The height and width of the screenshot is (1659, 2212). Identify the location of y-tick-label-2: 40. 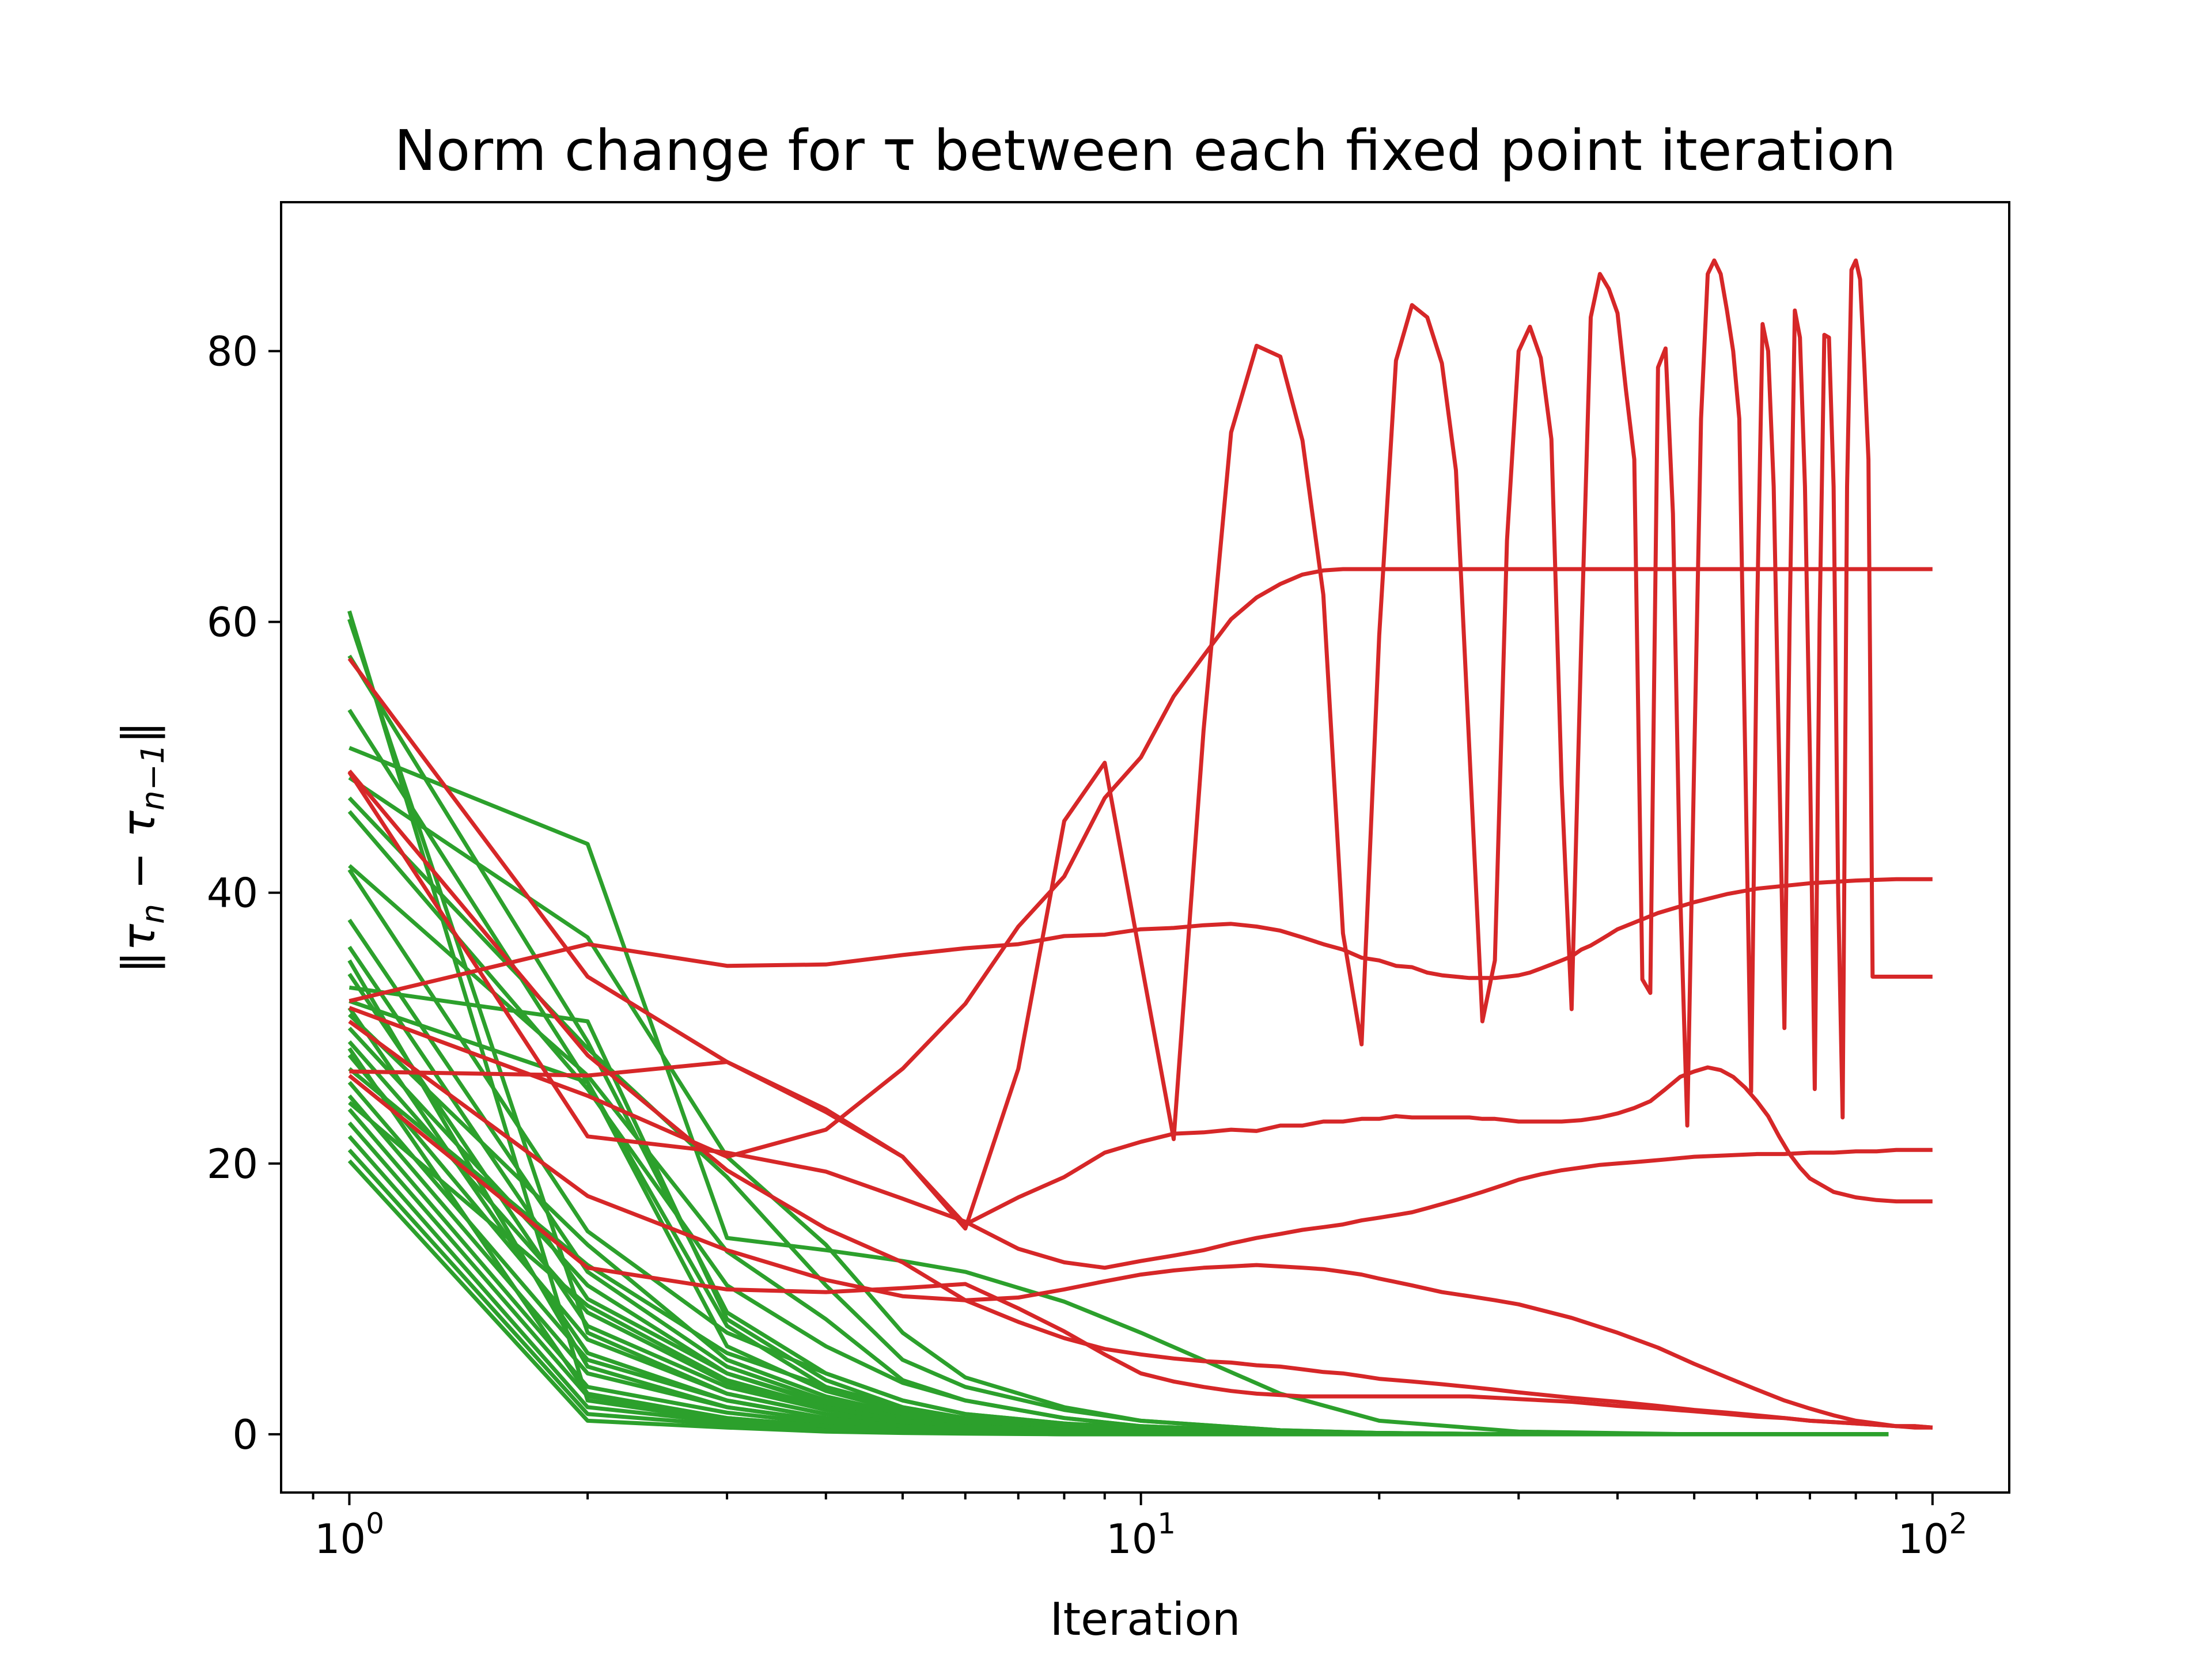
(232, 893).